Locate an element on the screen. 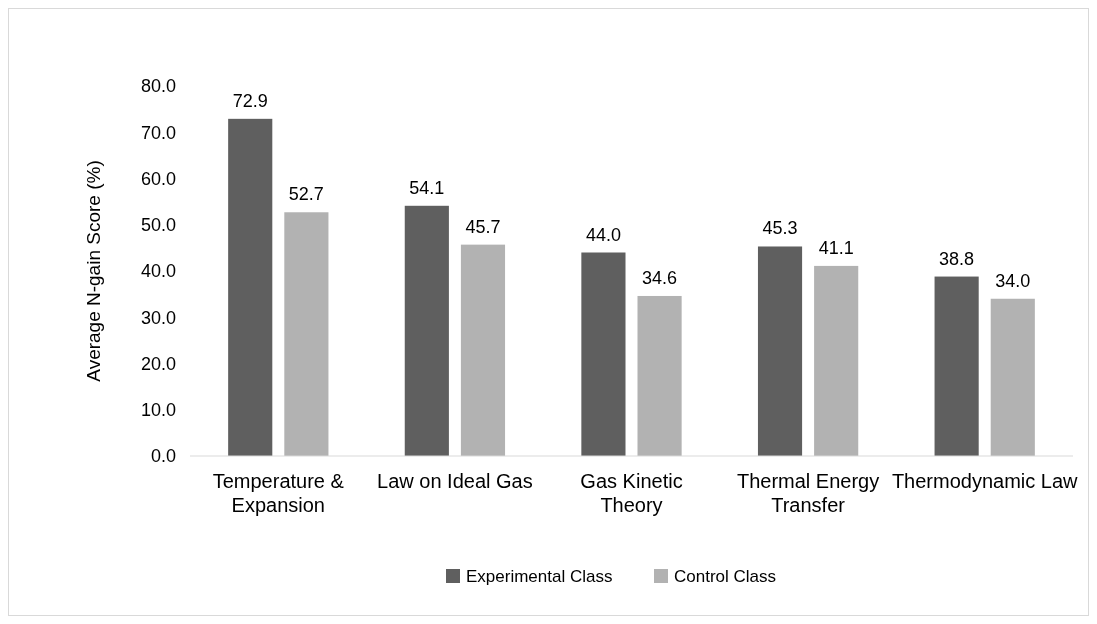 The width and height of the screenshot is (1097, 624). y-tick-label: 40.0 is located at coordinates (158, 271).